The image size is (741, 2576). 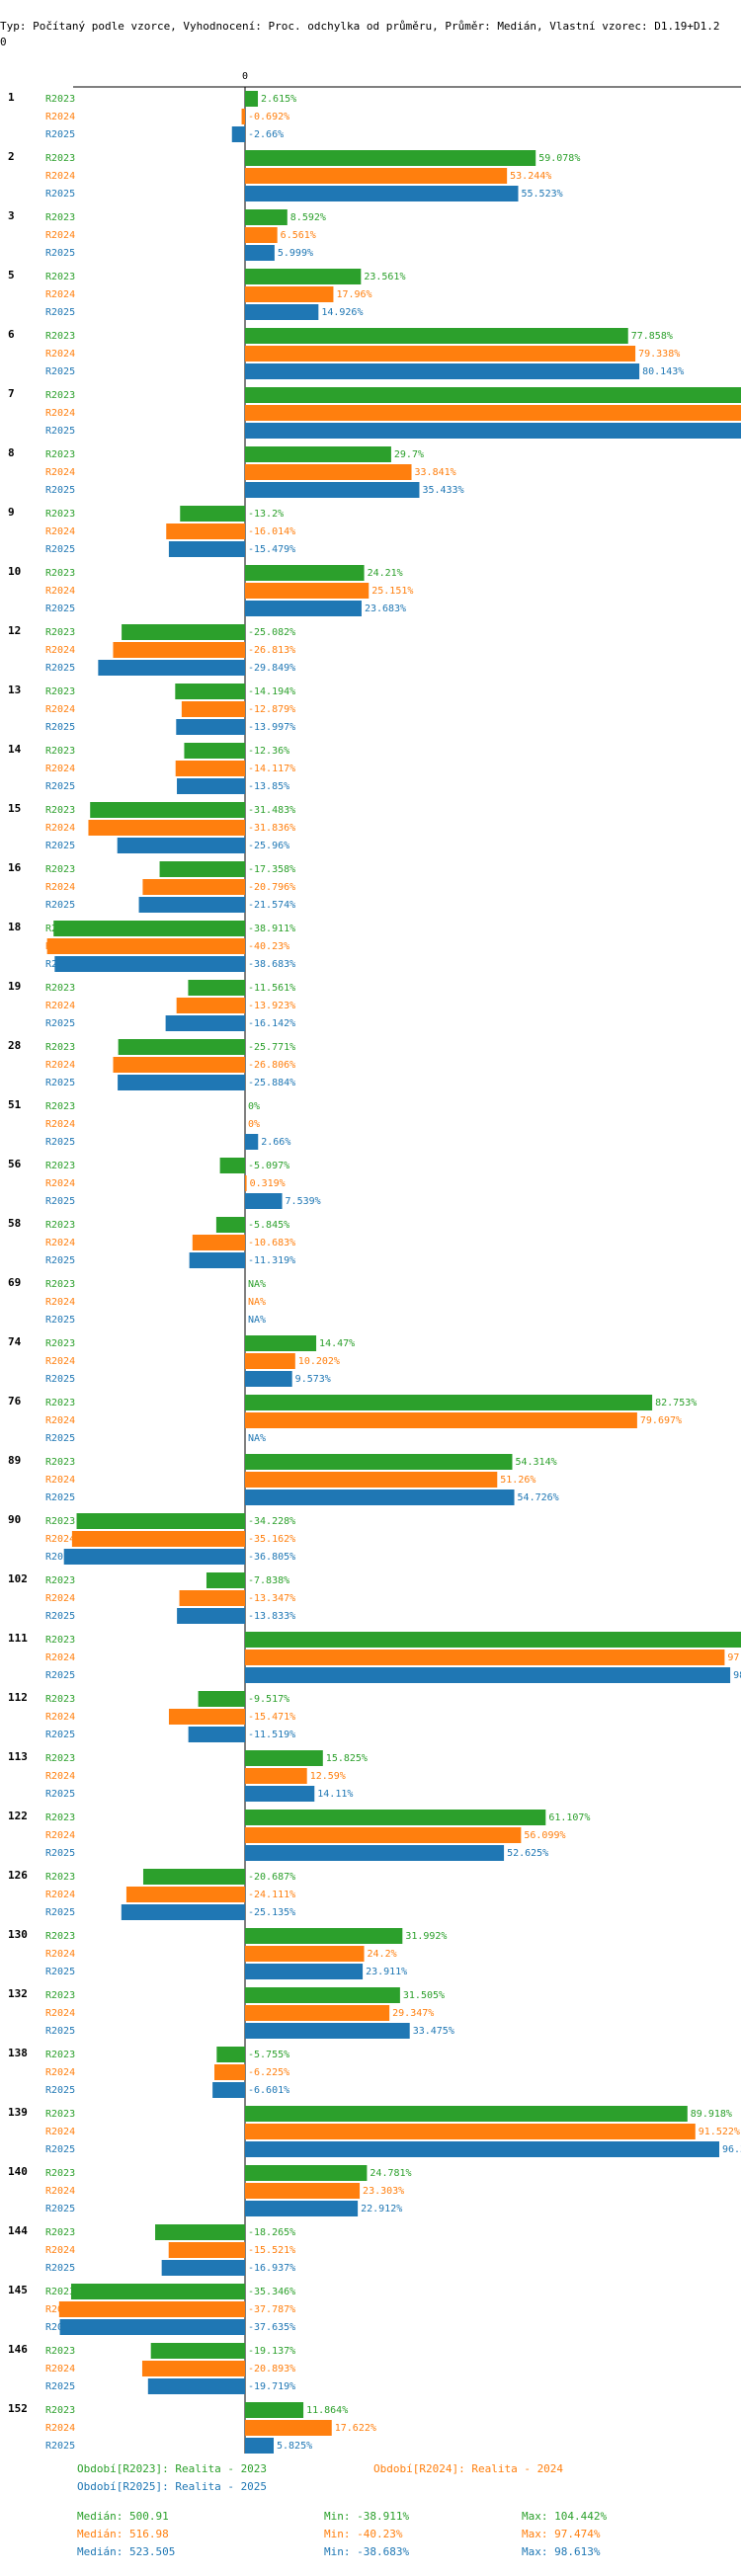 I want to click on bar-89-R2024, so click(x=371, y=1480).